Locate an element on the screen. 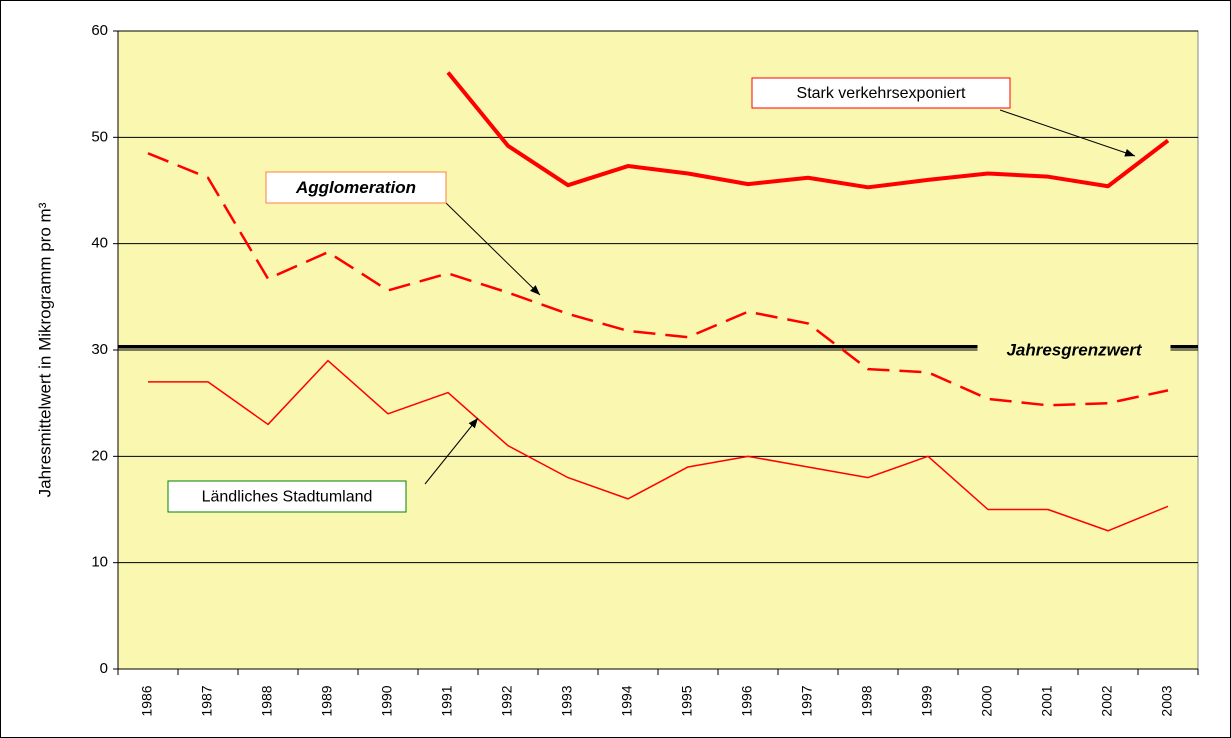  y-tick-label: 30 is located at coordinates (99, 349).